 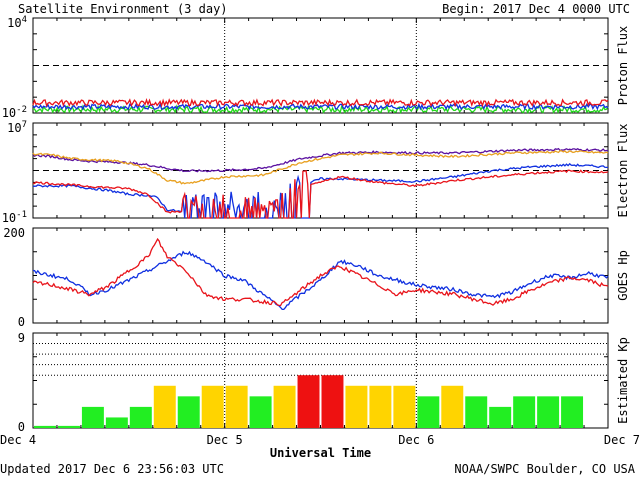 I want to click on x-tick-label: Dec 7, so click(x=622, y=440).